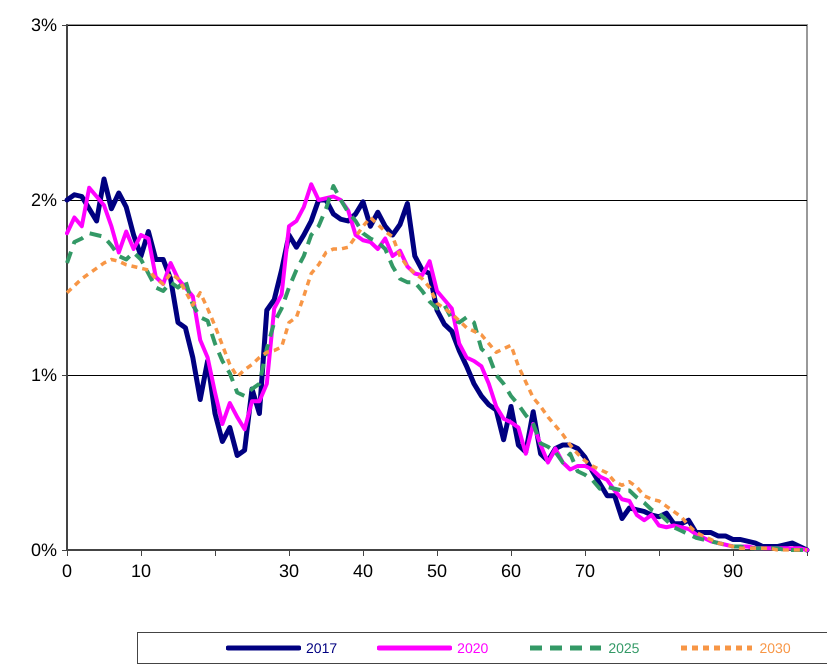 The width and height of the screenshot is (827, 664). What do you see at coordinates (322, 648) in the screenshot?
I see `text: 2017` at bounding box center [322, 648].